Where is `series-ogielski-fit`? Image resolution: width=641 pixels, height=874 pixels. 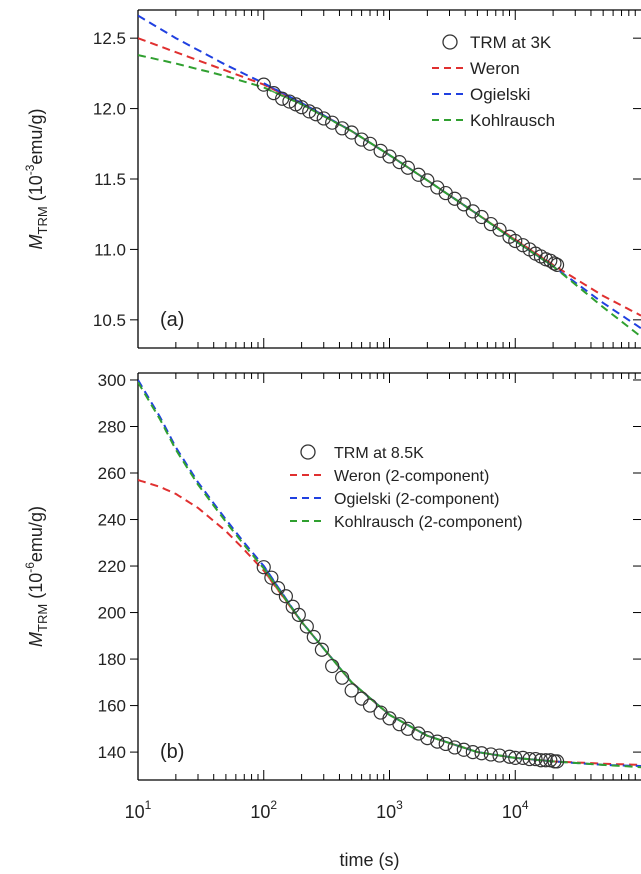
series-ogielski-fit is located at coordinates (408, 664).